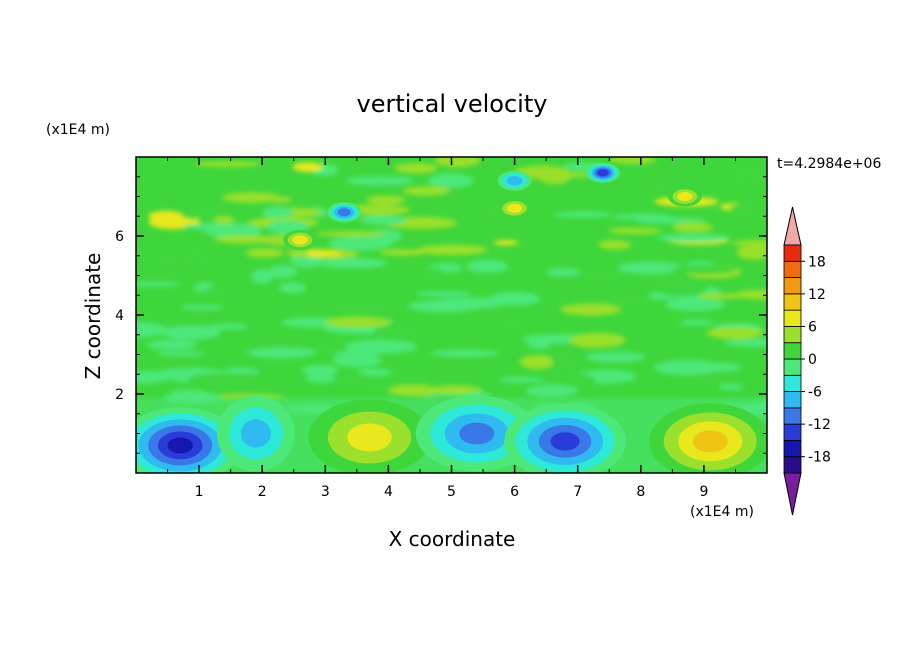 The image size is (904, 654). I want to click on y-tick-label: 4, so click(119, 316).